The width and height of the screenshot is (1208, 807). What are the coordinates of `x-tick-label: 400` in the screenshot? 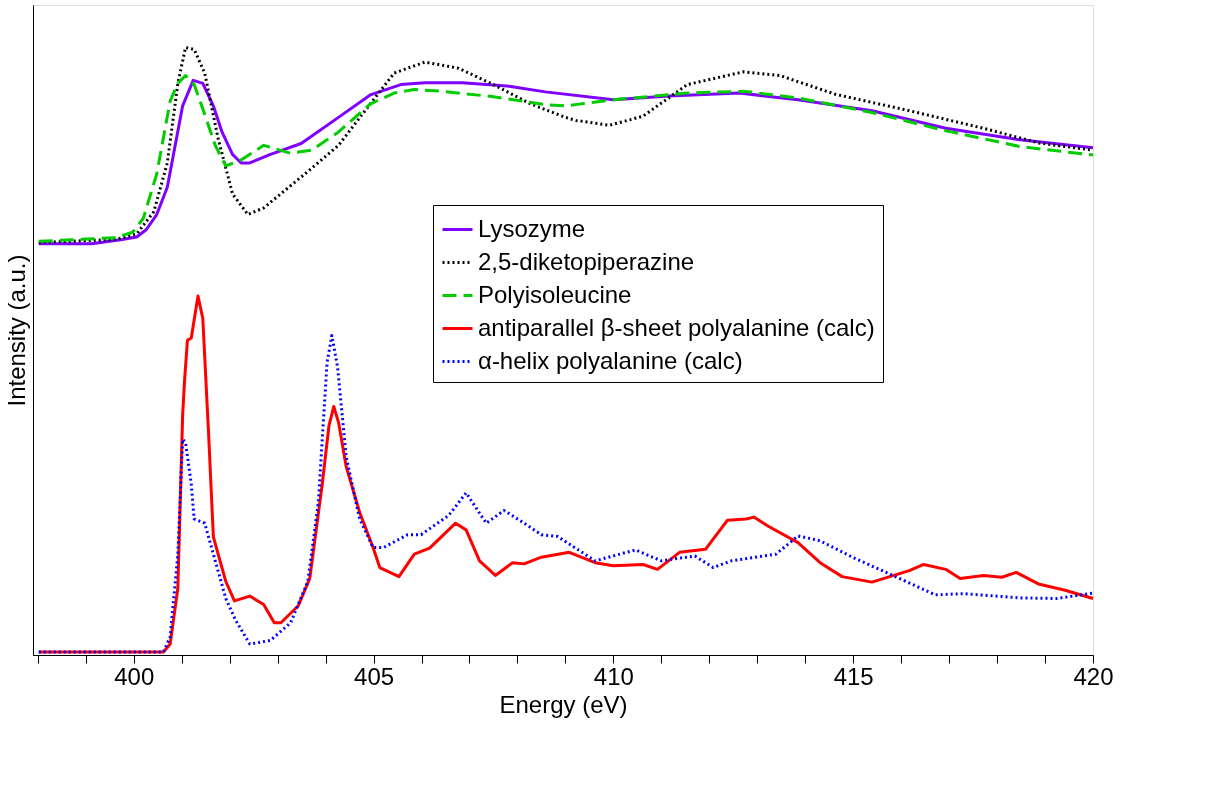 It's located at (134, 676).